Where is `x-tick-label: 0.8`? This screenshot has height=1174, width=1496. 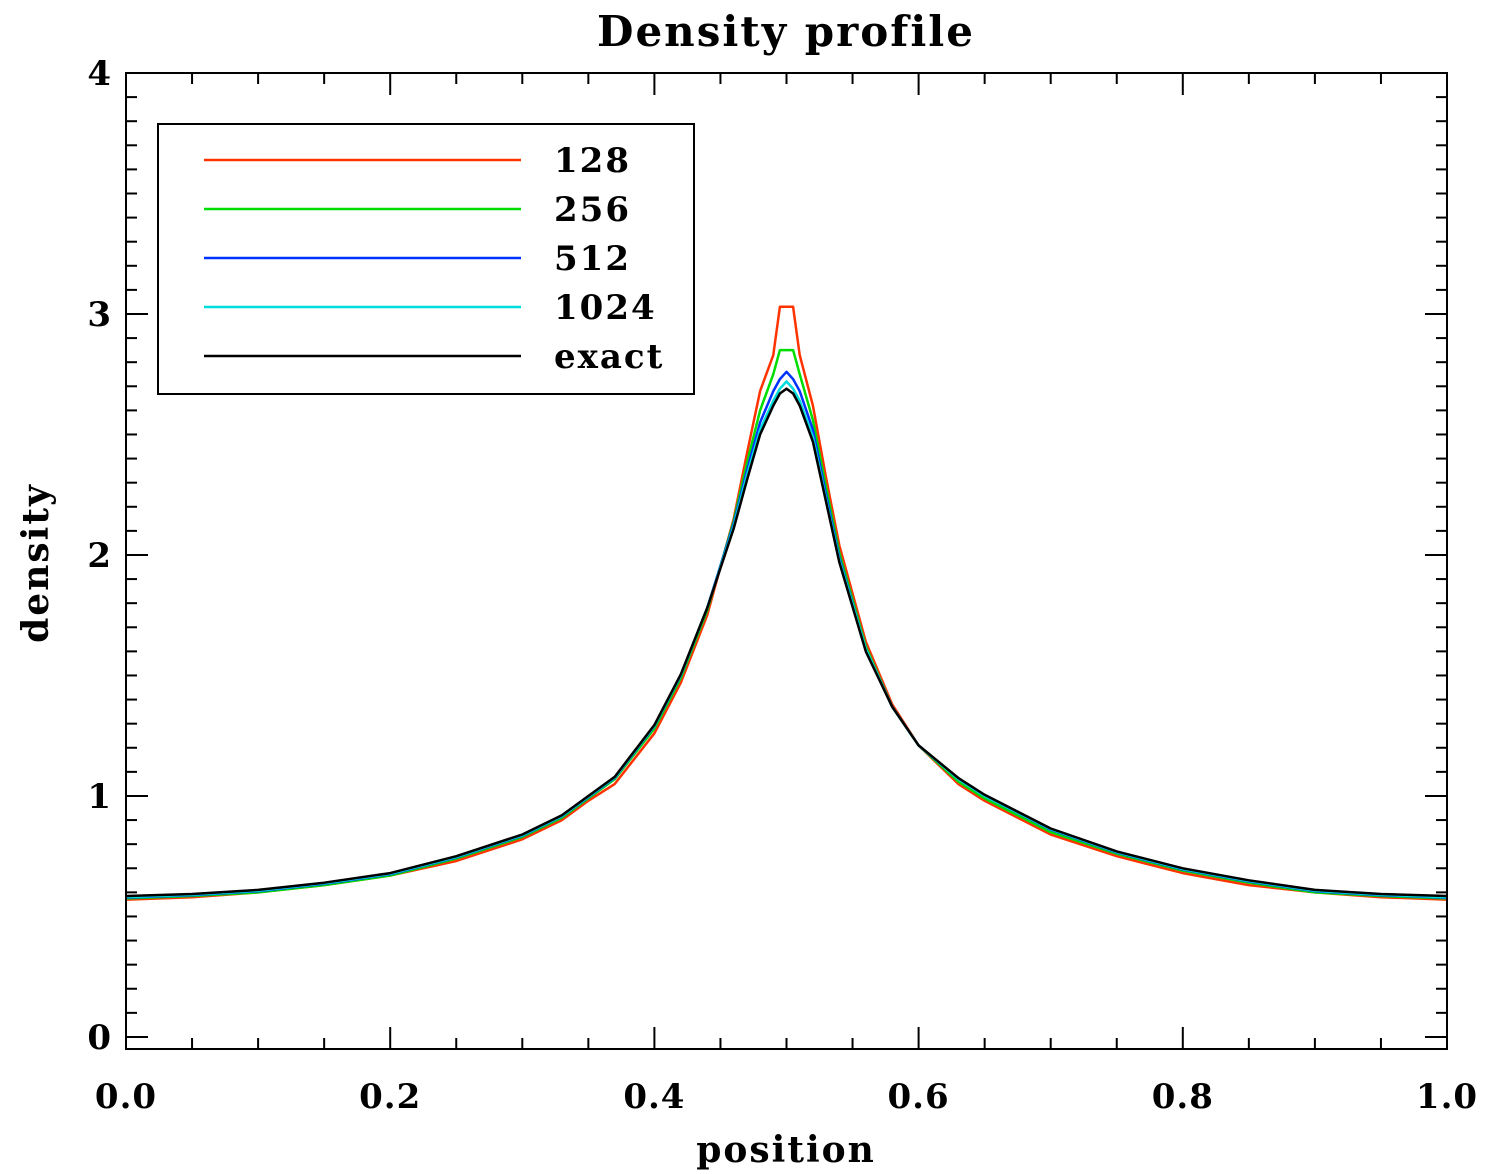
x-tick-label: 0.8 is located at coordinates (1183, 1097).